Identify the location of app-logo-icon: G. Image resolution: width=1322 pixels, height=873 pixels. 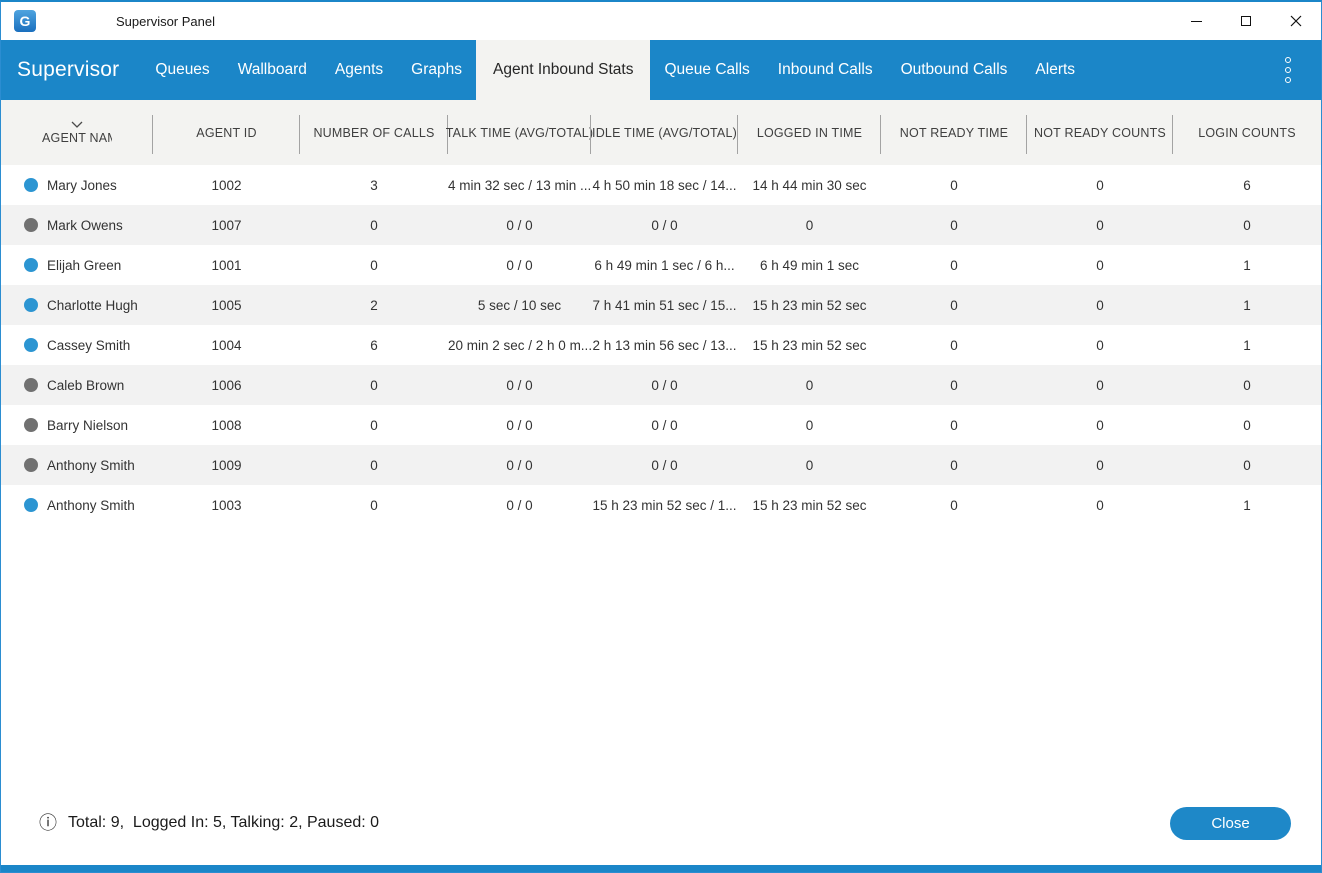
(25, 21).